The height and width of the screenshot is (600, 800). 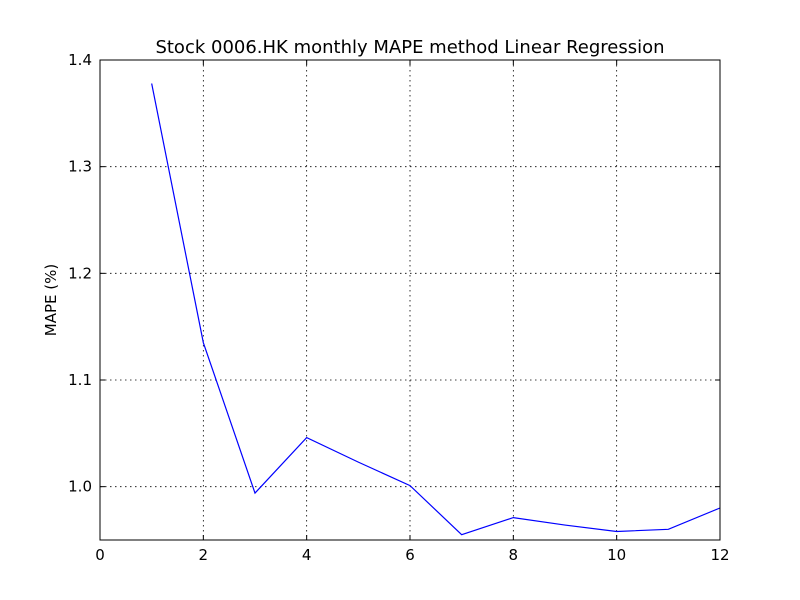 I want to click on x-tick-label: 4, so click(x=307, y=555).